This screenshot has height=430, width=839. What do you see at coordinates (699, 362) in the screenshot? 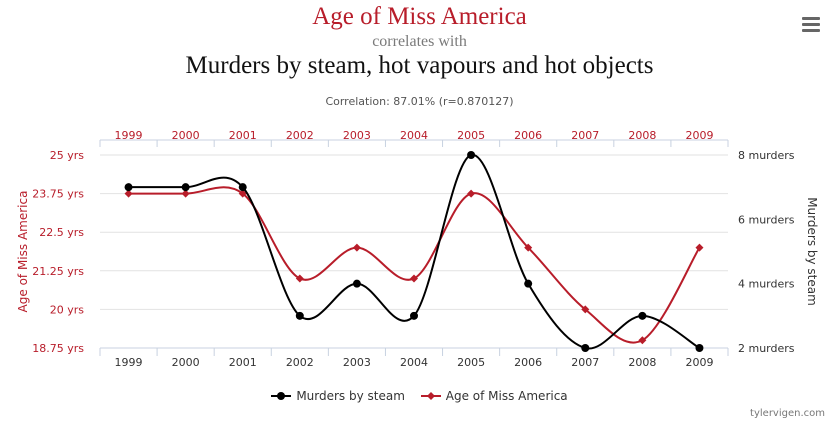
I see `x-bottom-tick-label: 2009` at bounding box center [699, 362].